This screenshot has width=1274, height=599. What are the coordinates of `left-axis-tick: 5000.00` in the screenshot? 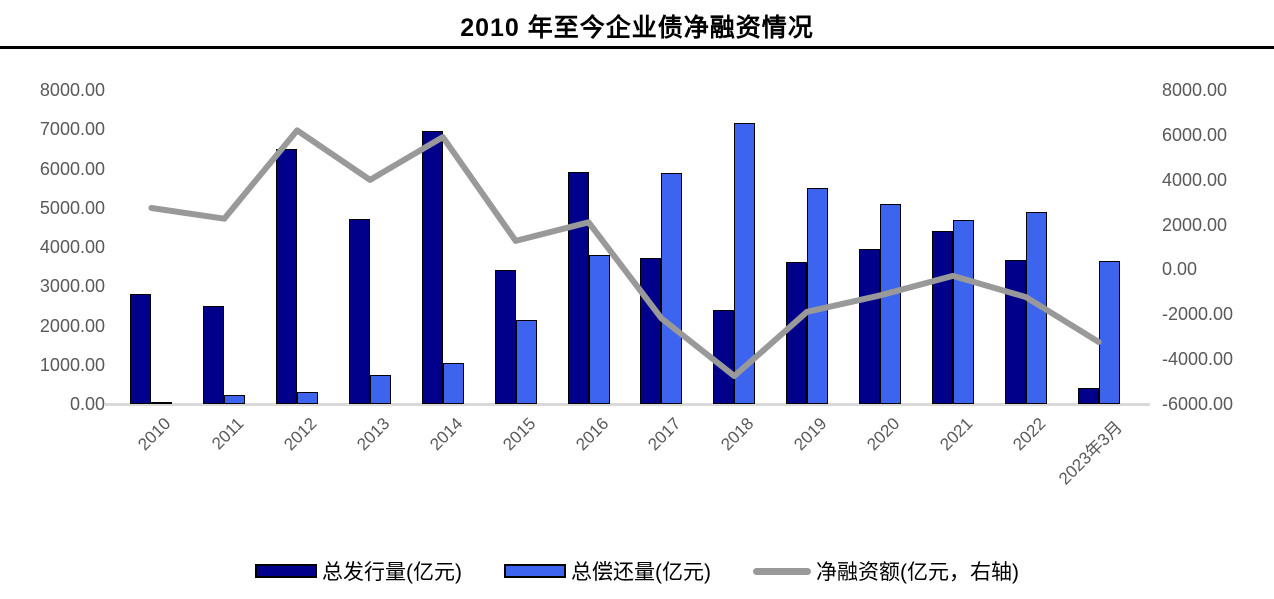 It's located at (72, 207).